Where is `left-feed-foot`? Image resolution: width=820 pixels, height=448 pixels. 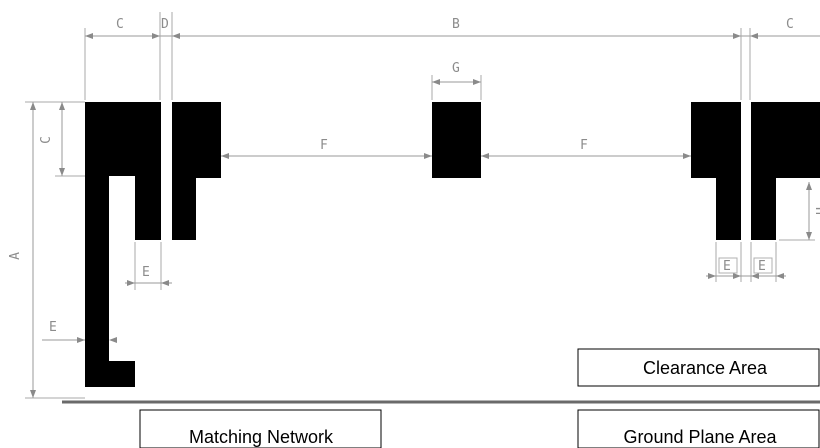
left-feed-foot is located at coordinates (110, 374).